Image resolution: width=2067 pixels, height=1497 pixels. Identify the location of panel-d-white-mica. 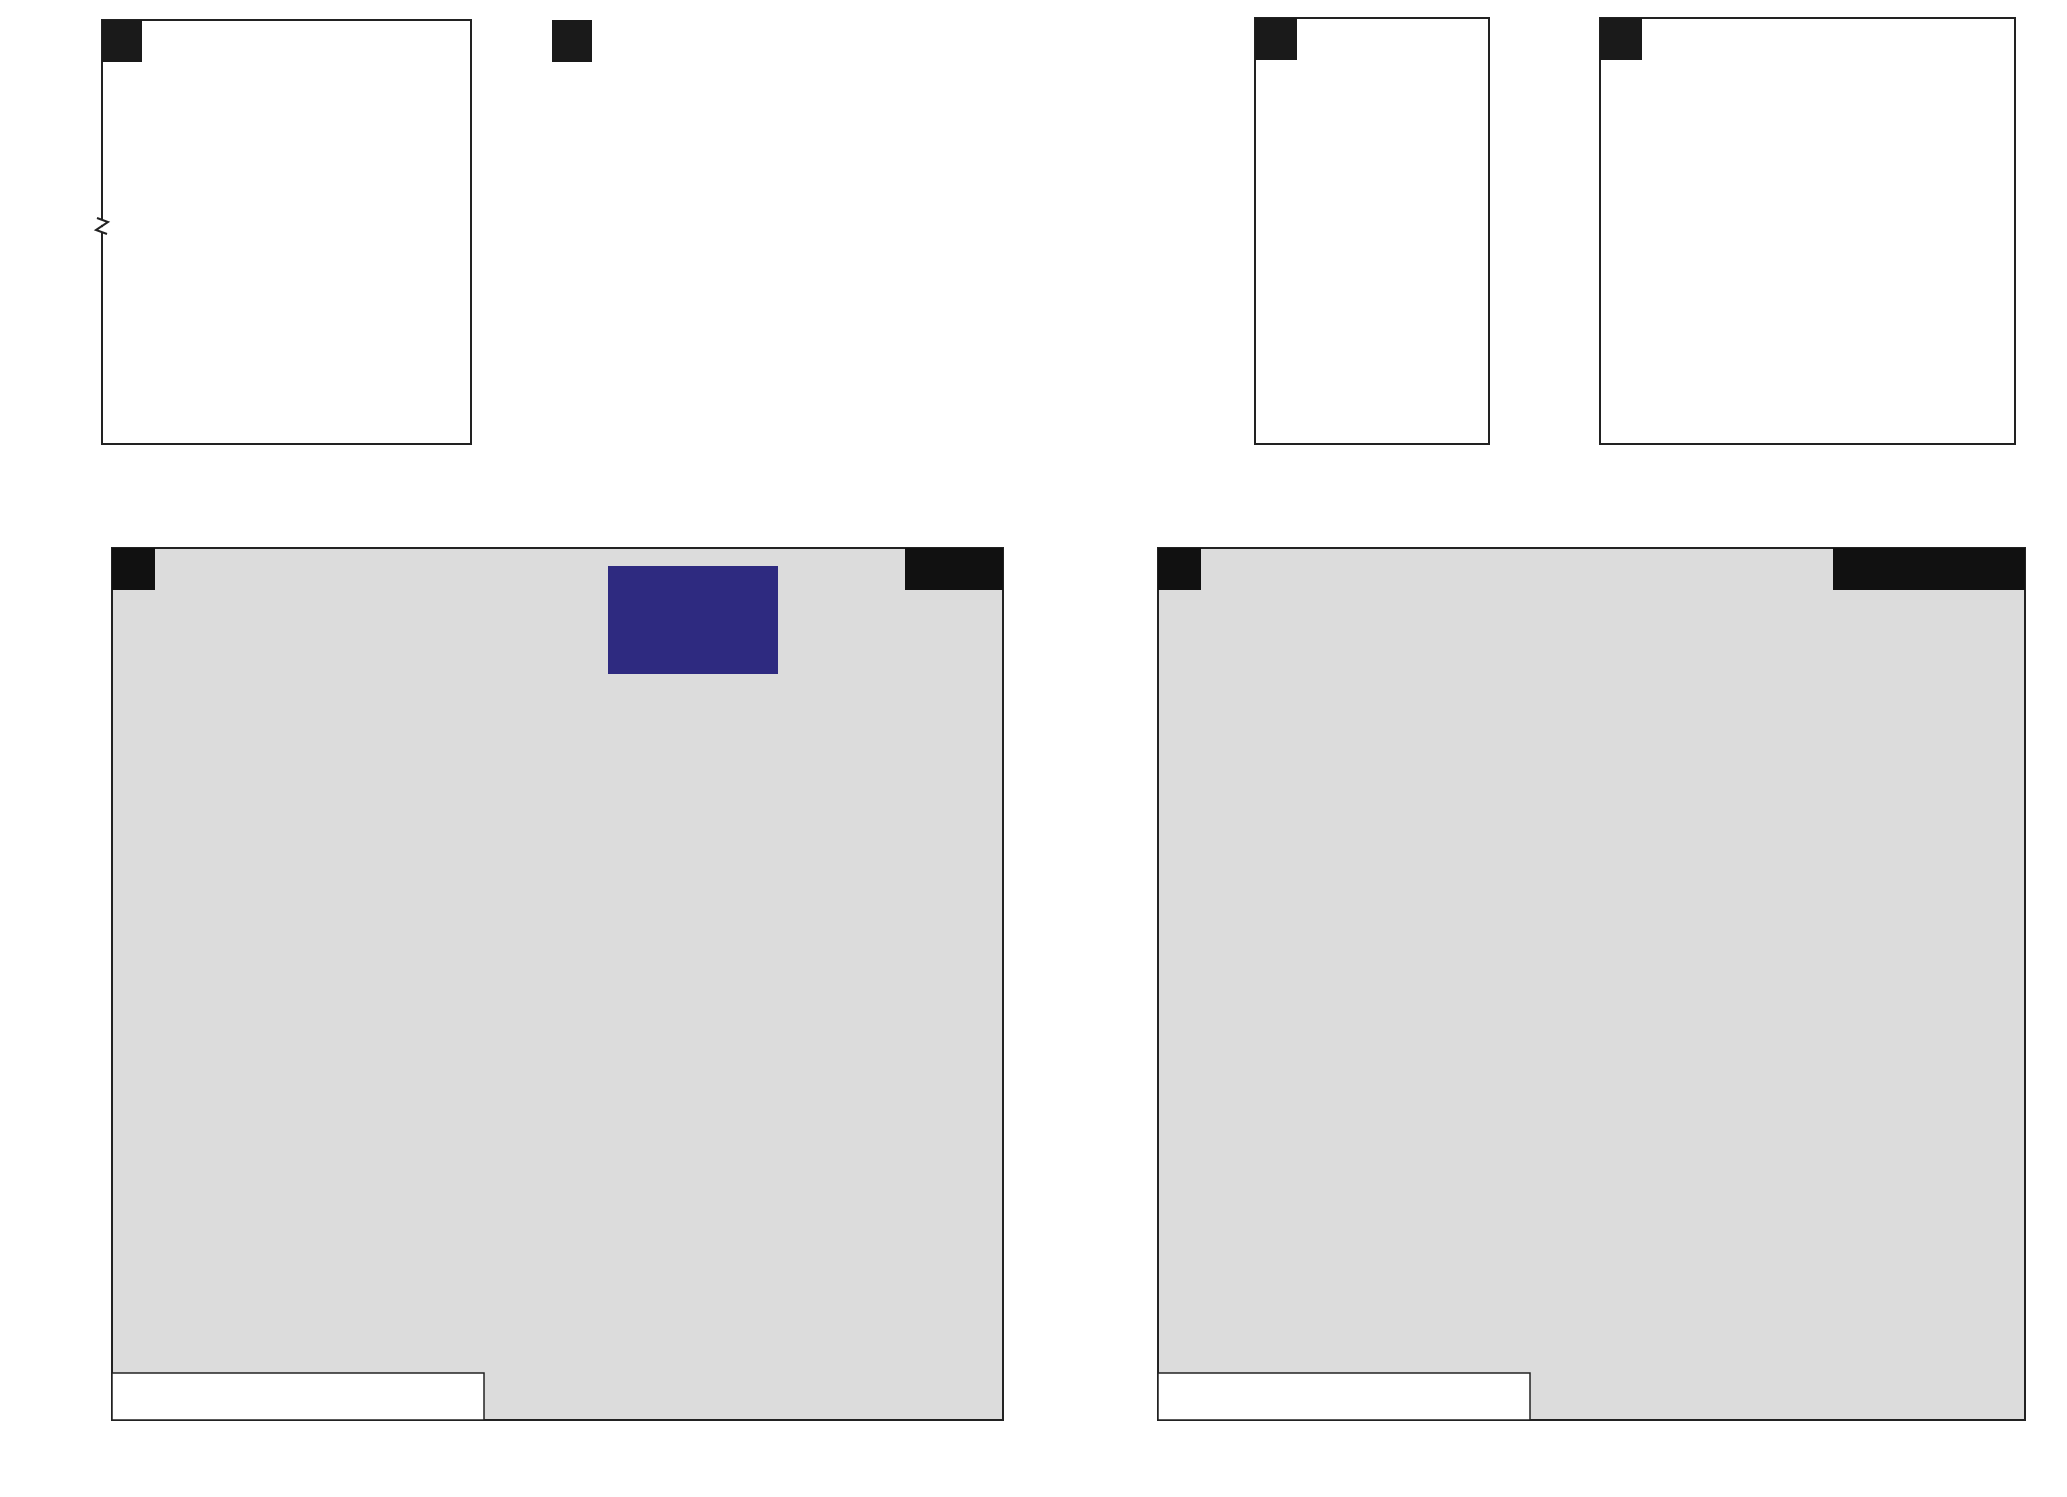
(1807, 231).